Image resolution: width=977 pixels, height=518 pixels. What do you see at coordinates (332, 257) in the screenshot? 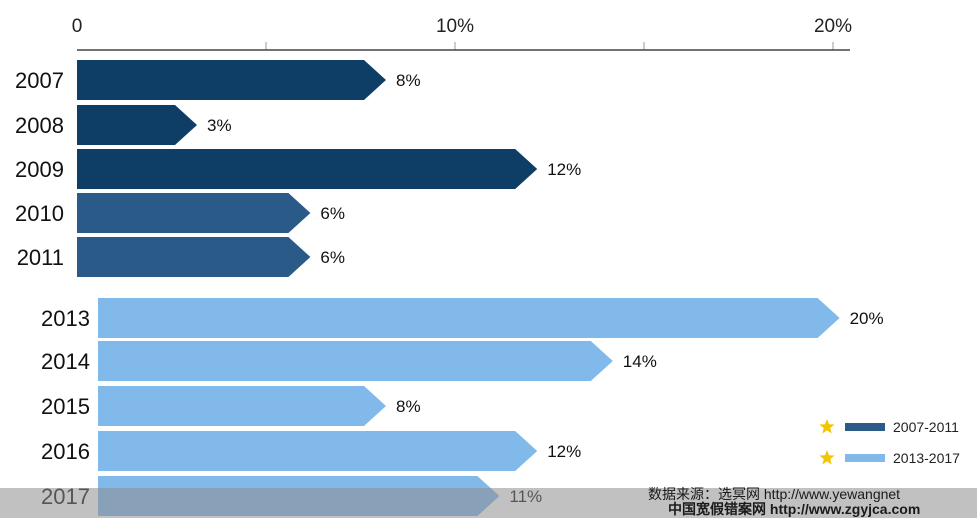
I see `data-label-2011: 6%` at bounding box center [332, 257].